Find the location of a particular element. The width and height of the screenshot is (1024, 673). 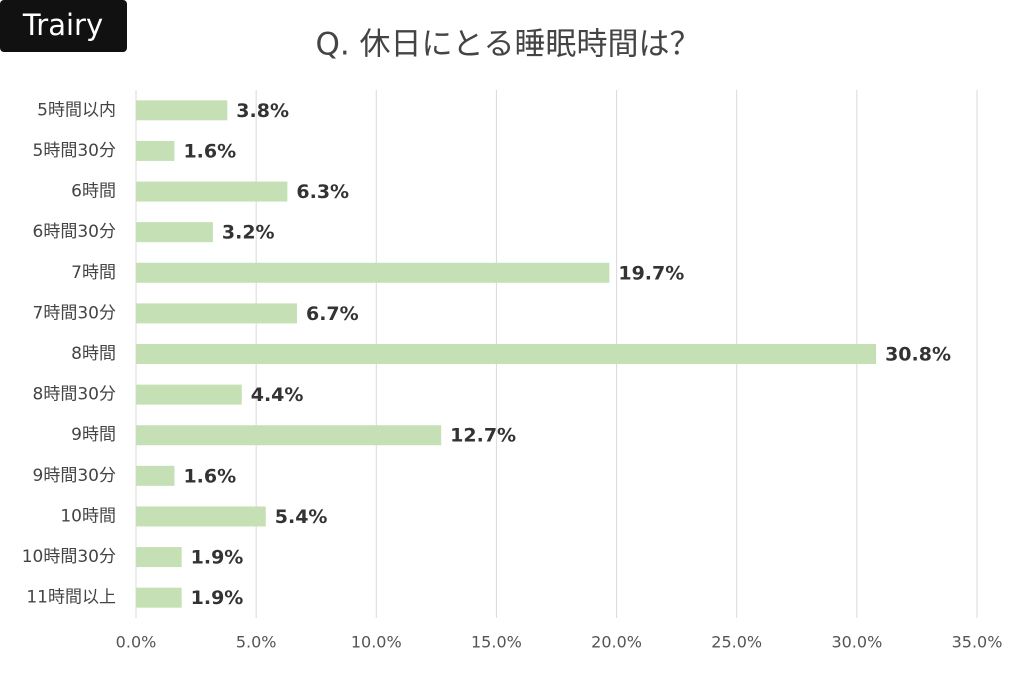

brand: Trairy is located at coordinates (62, 25).